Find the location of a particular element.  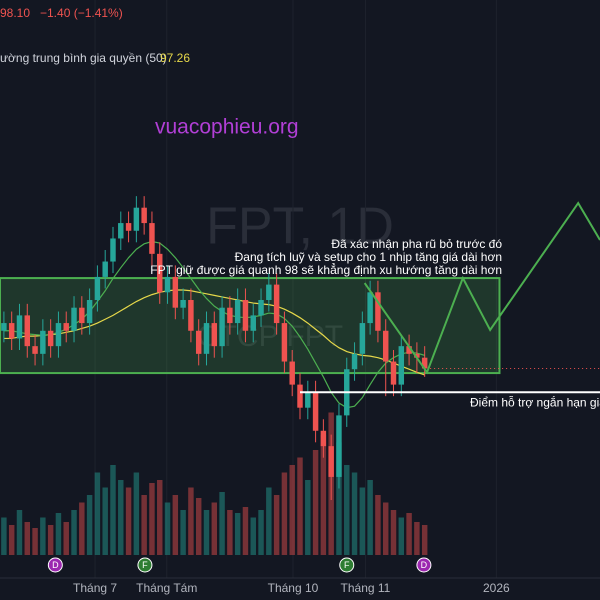

ma-label: ường trung bình gia quyền (50) is located at coordinates (83, 58).